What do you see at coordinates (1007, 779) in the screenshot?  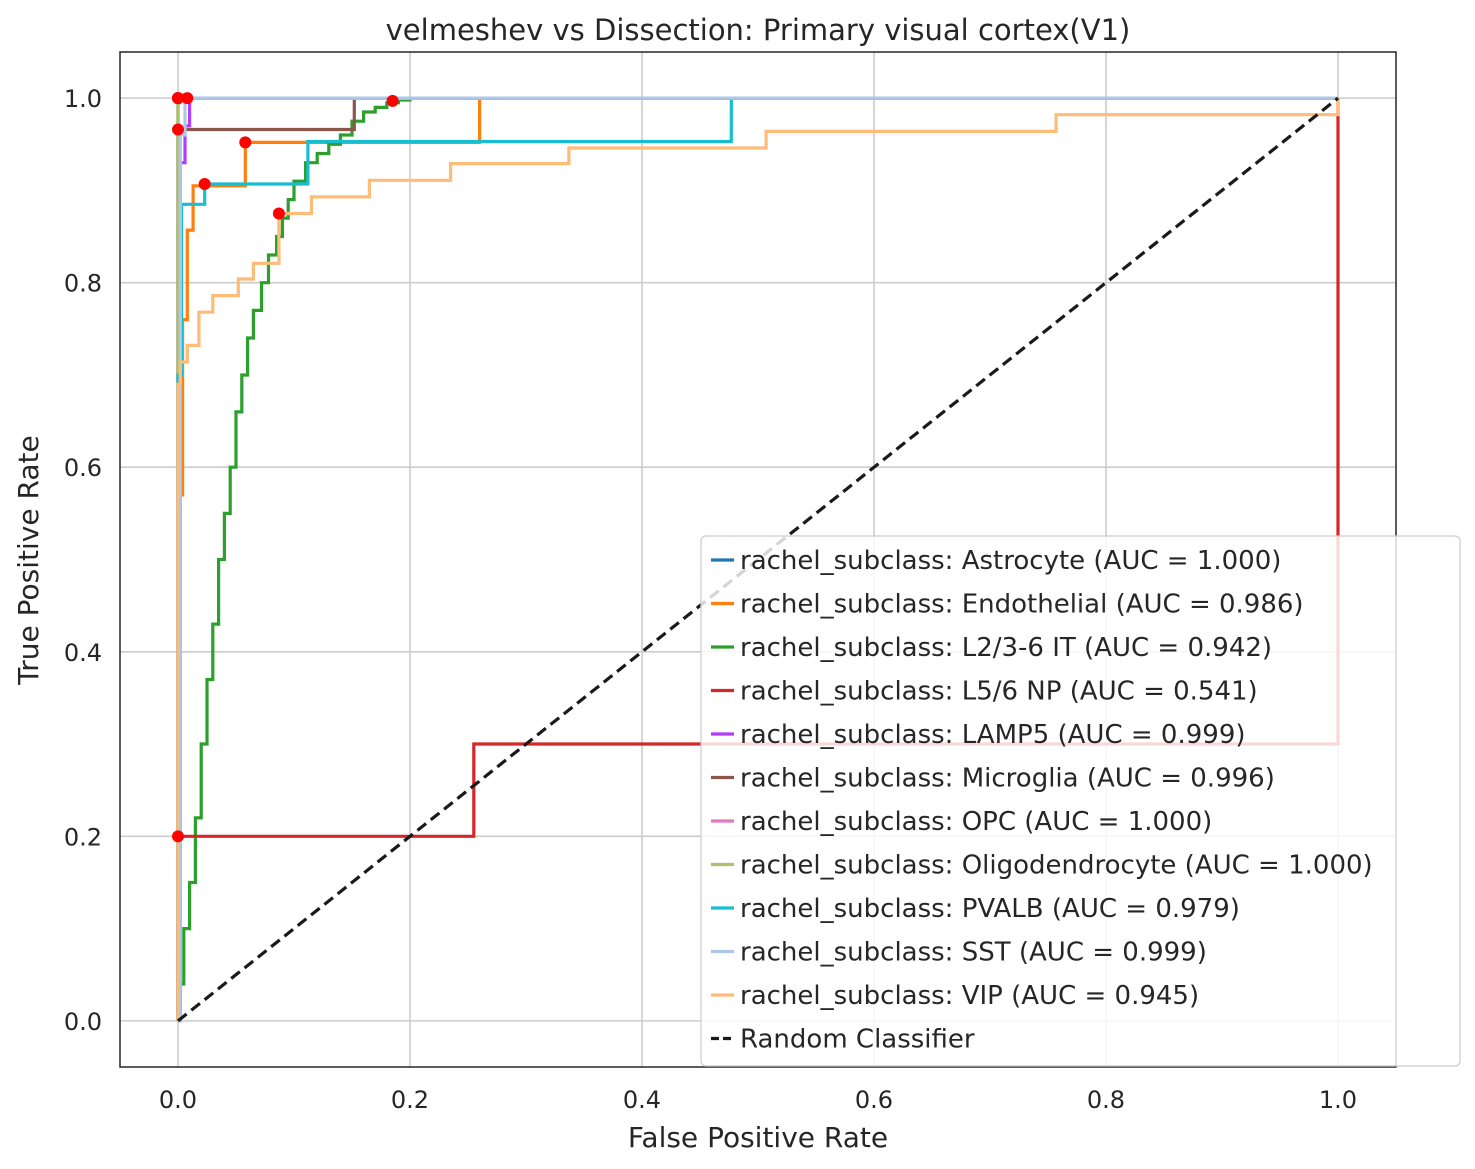 I see `legend-label: rachel_subclass: Microglia (AUC = 0.996)` at bounding box center [1007, 779].